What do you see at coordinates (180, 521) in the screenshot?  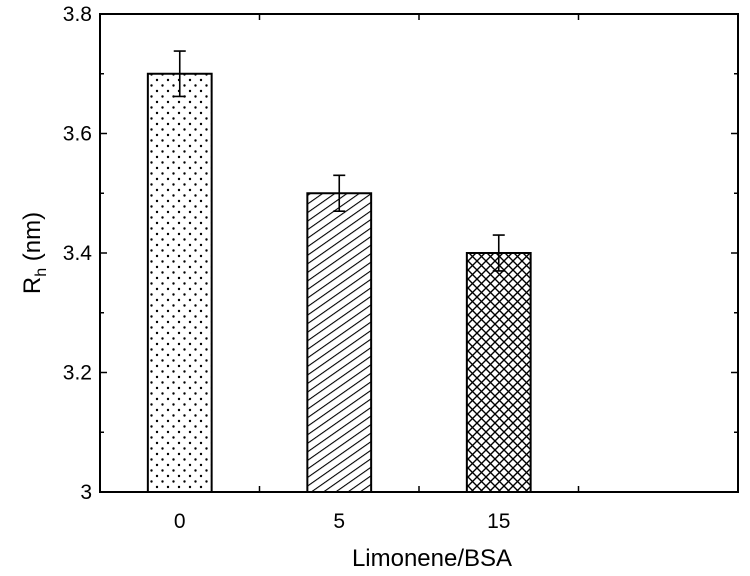 I see `x-tick-label: 0` at bounding box center [180, 521].